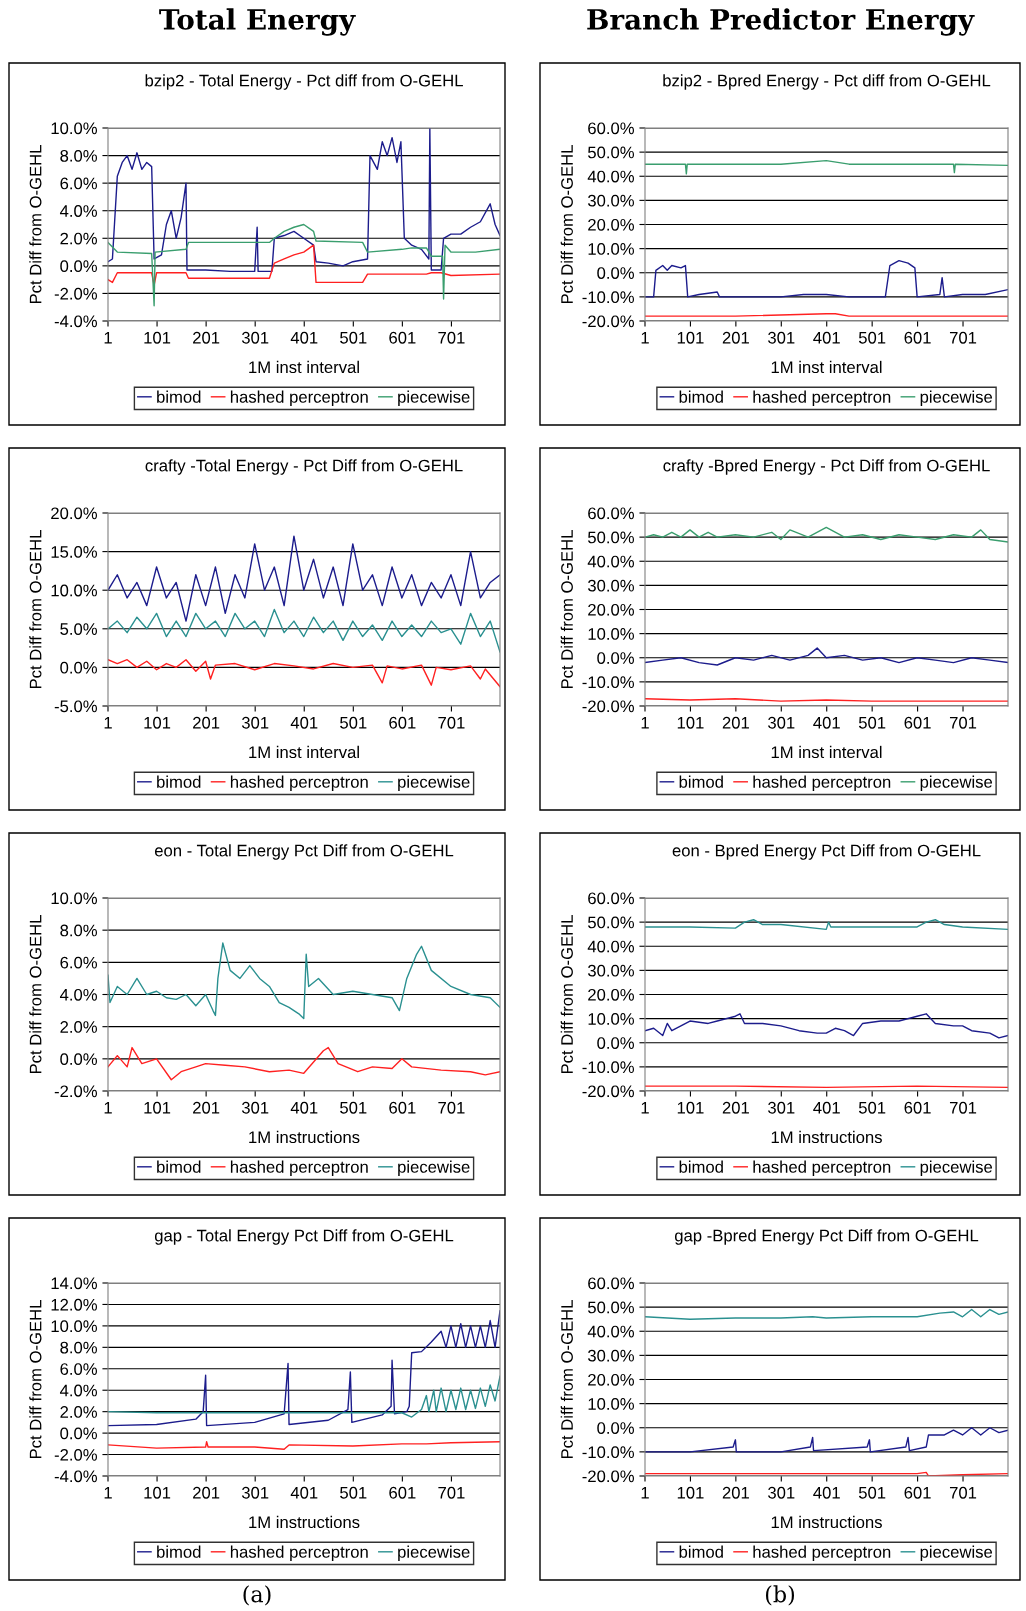  Describe the element at coordinates (74, 1304) in the screenshot. I see `y-tick-label: 12.0%` at that location.